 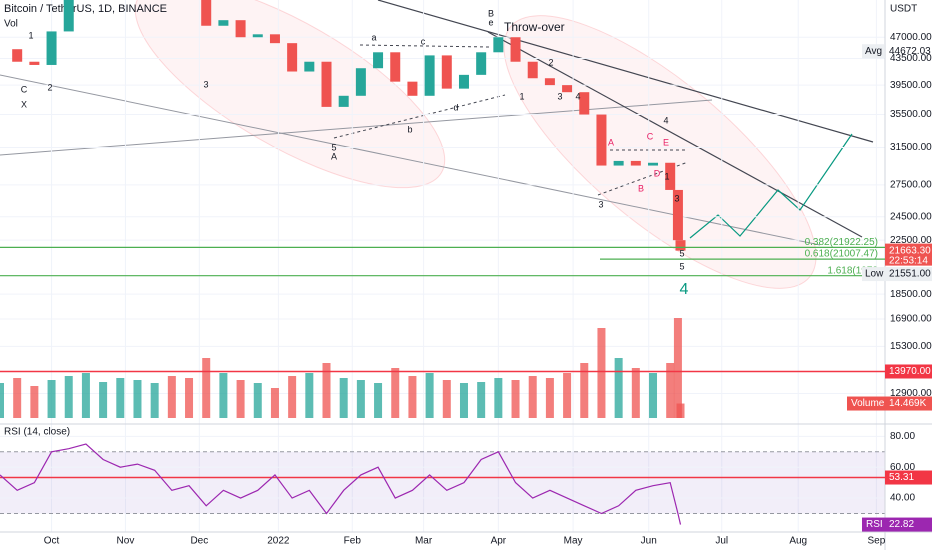 What do you see at coordinates (902, 436) in the screenshot?
I see `y-tick-label: 80.00` at bounding box center [902, 436].